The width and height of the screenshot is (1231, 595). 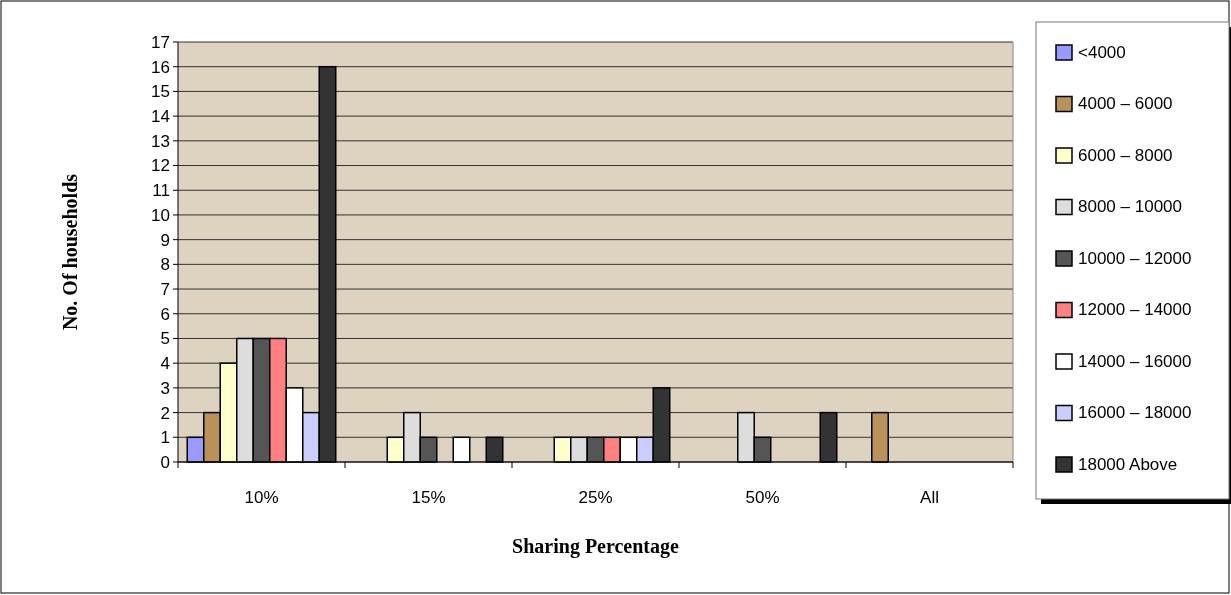 I want to click on y-tick-label: 10, so click(x=160, y=215).